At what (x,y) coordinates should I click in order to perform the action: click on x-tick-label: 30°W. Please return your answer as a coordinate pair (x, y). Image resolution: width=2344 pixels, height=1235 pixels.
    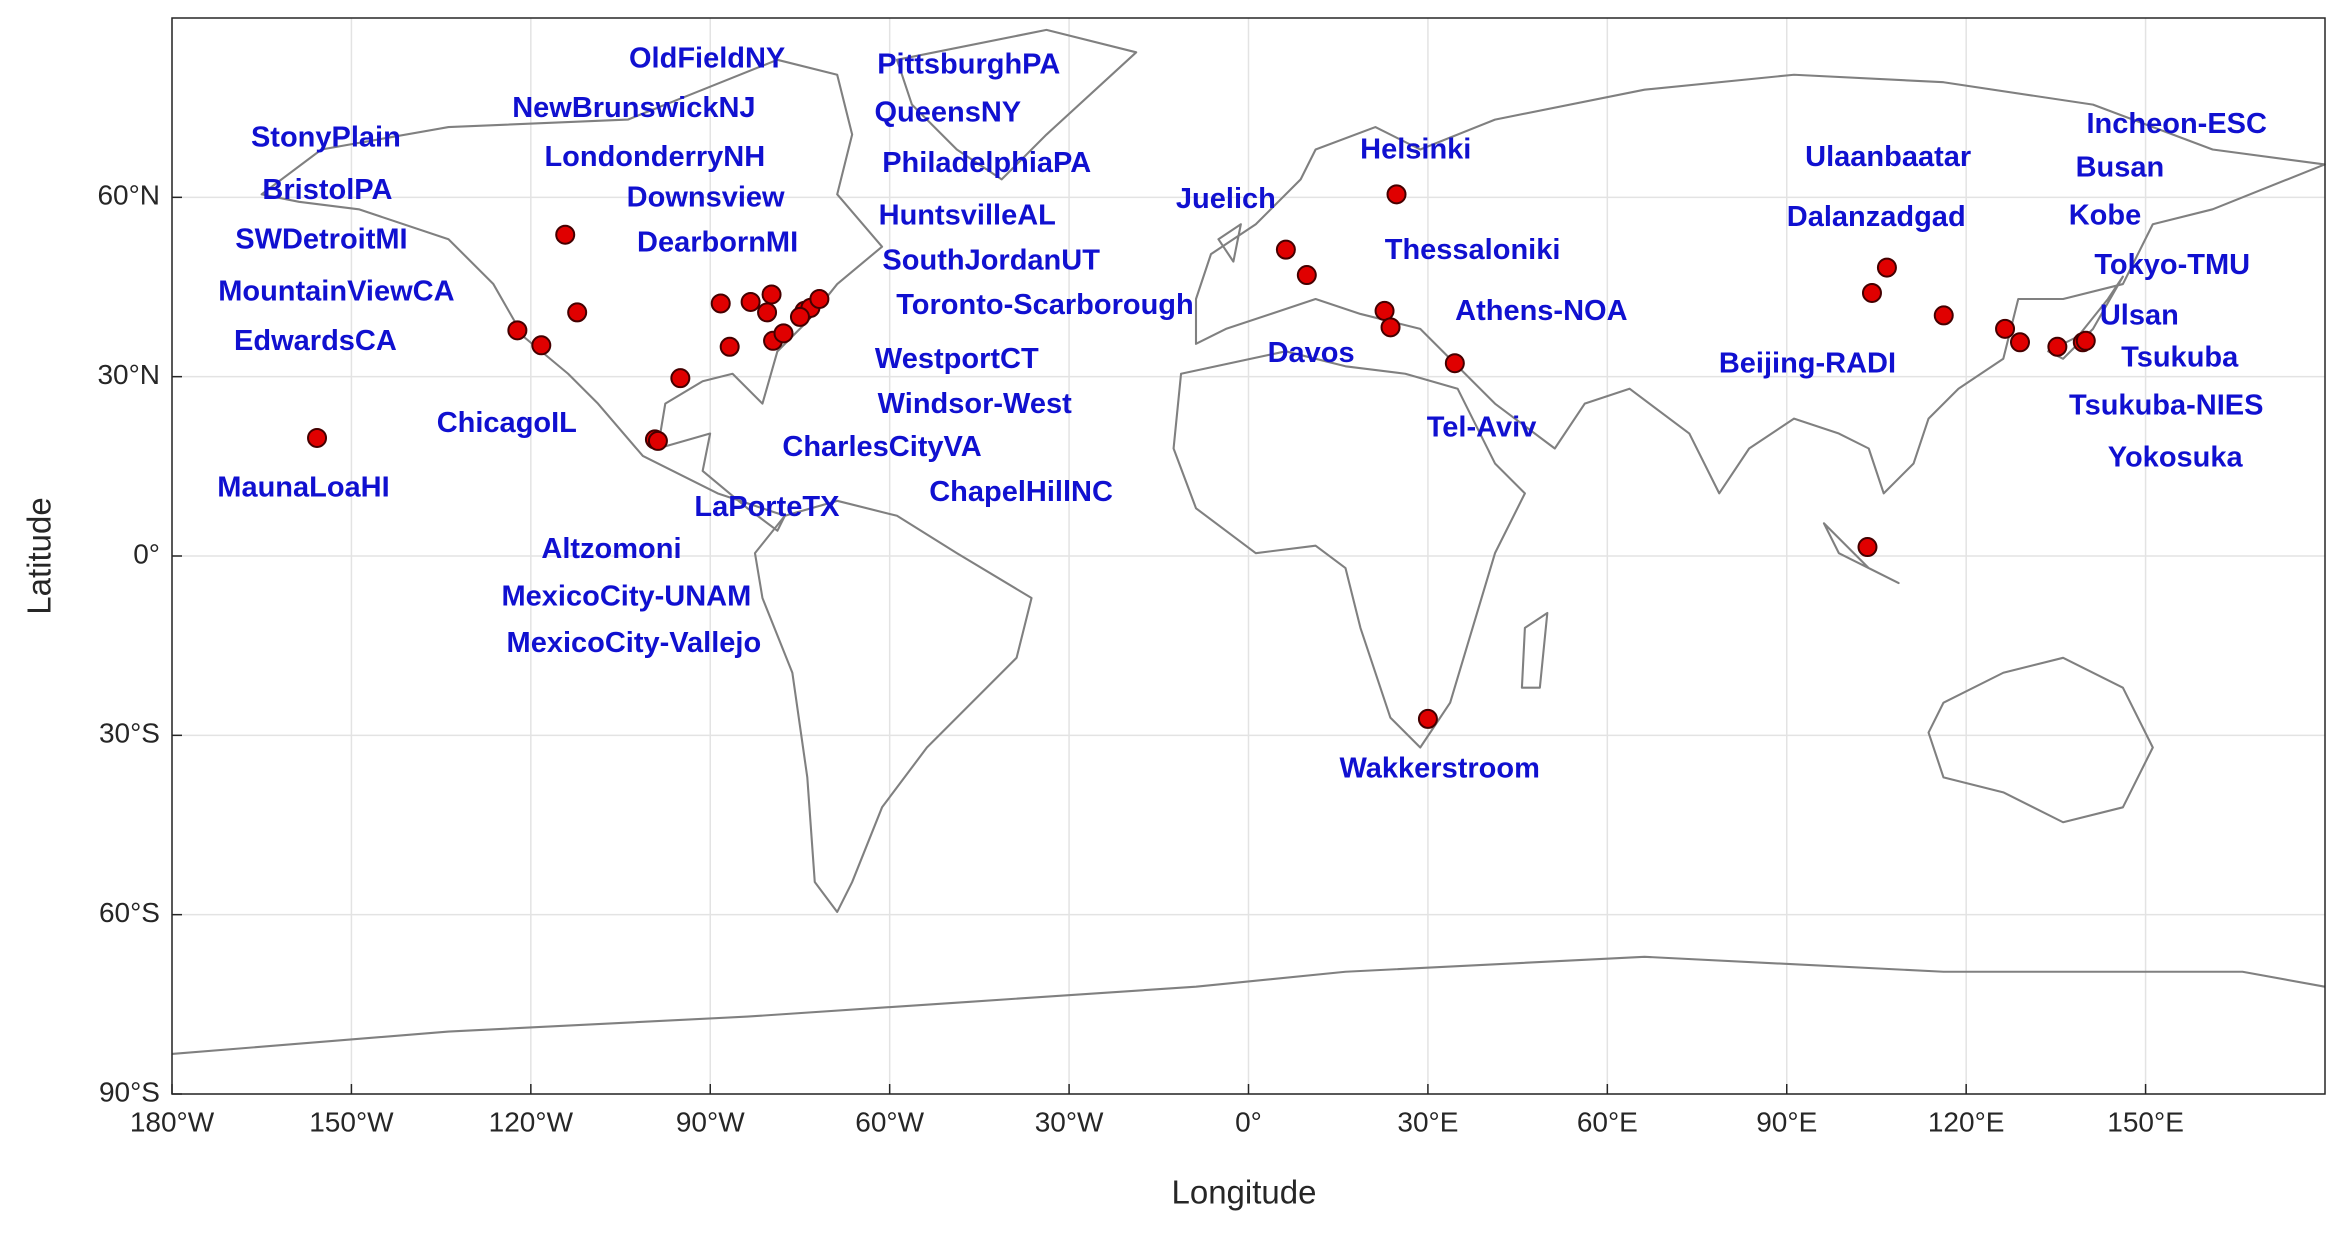
    Looking at the image, I should click on (1069, 1121).